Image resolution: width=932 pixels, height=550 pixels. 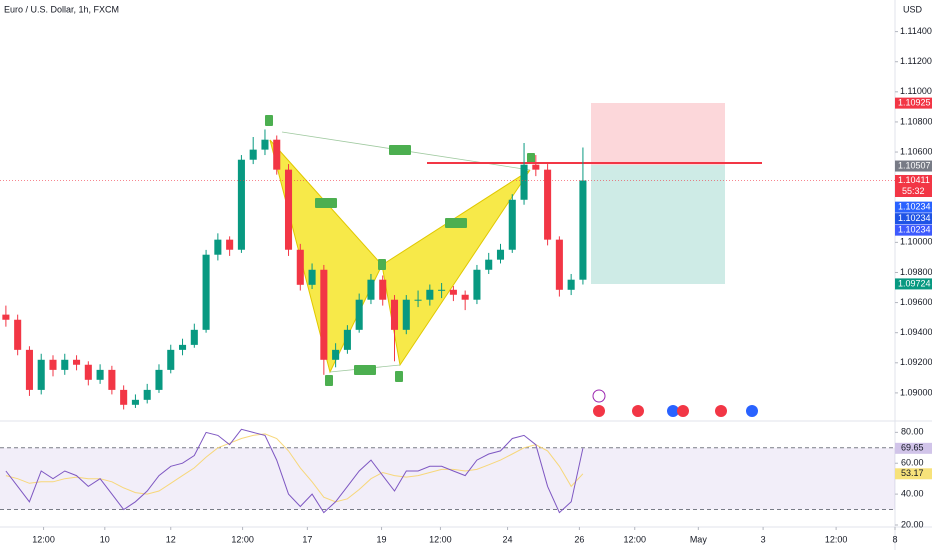 I want to click on point-a, so click(x=329, y=380).